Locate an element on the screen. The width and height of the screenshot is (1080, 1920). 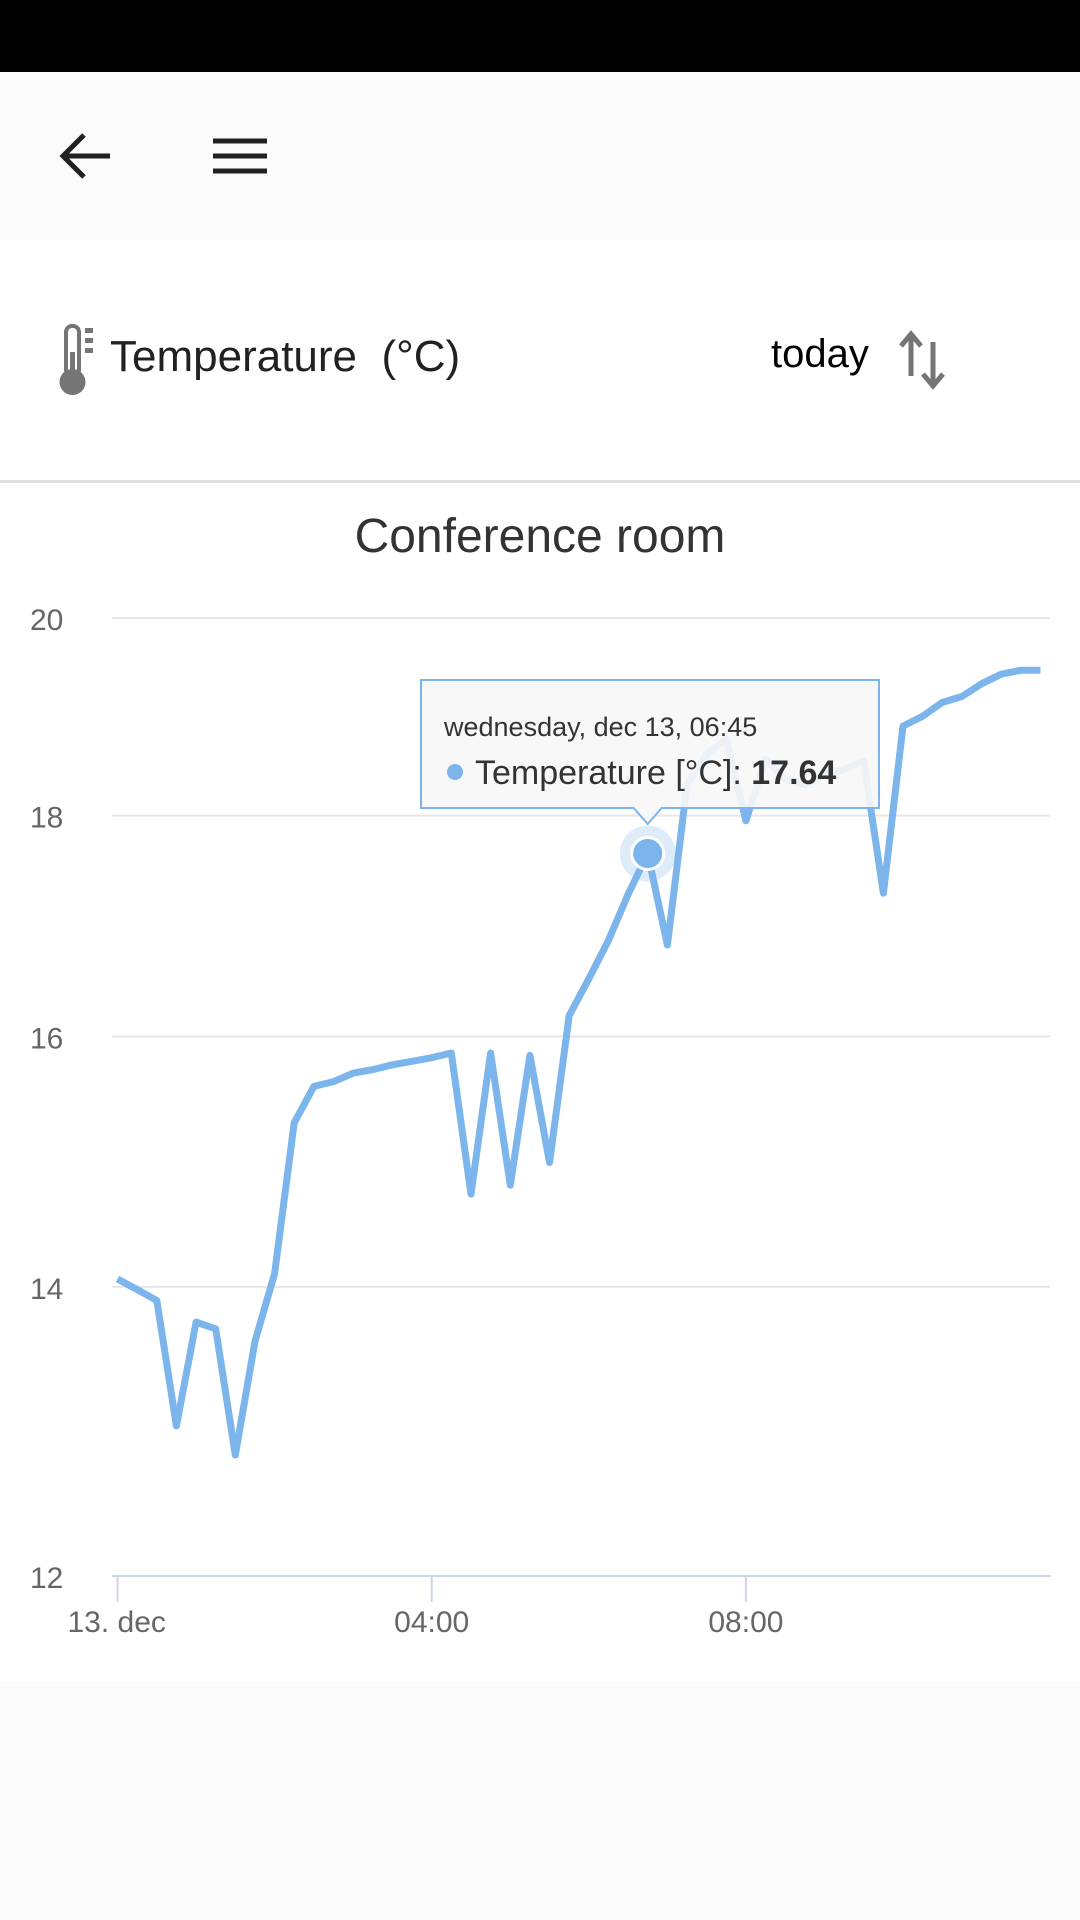
y-tick-label: 14 is located at coordinates (46, 1289).